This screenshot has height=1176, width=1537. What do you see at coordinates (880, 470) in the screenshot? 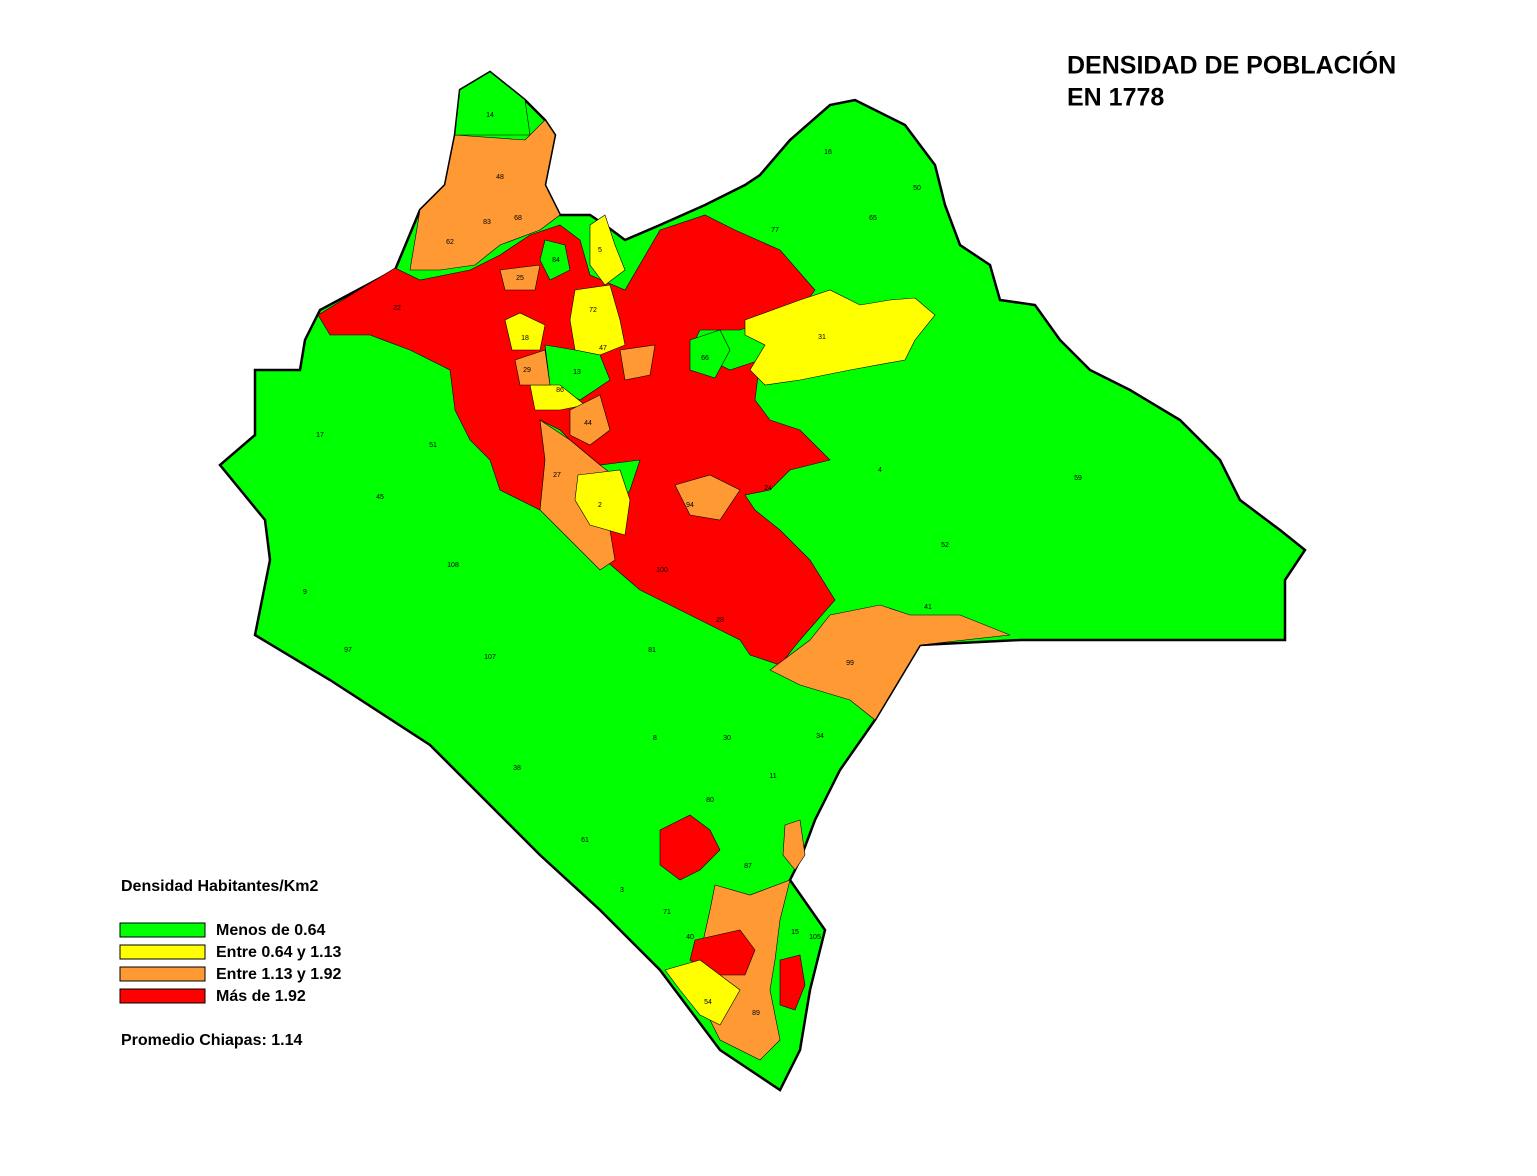
I see `municipality-label: 4` at bounding box center [880, 470].